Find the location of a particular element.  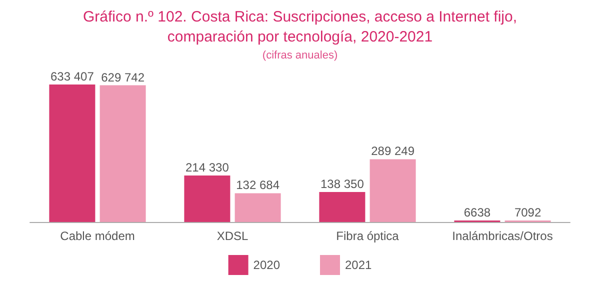

legend-label: 2020 is located at coordinates (266, 265).